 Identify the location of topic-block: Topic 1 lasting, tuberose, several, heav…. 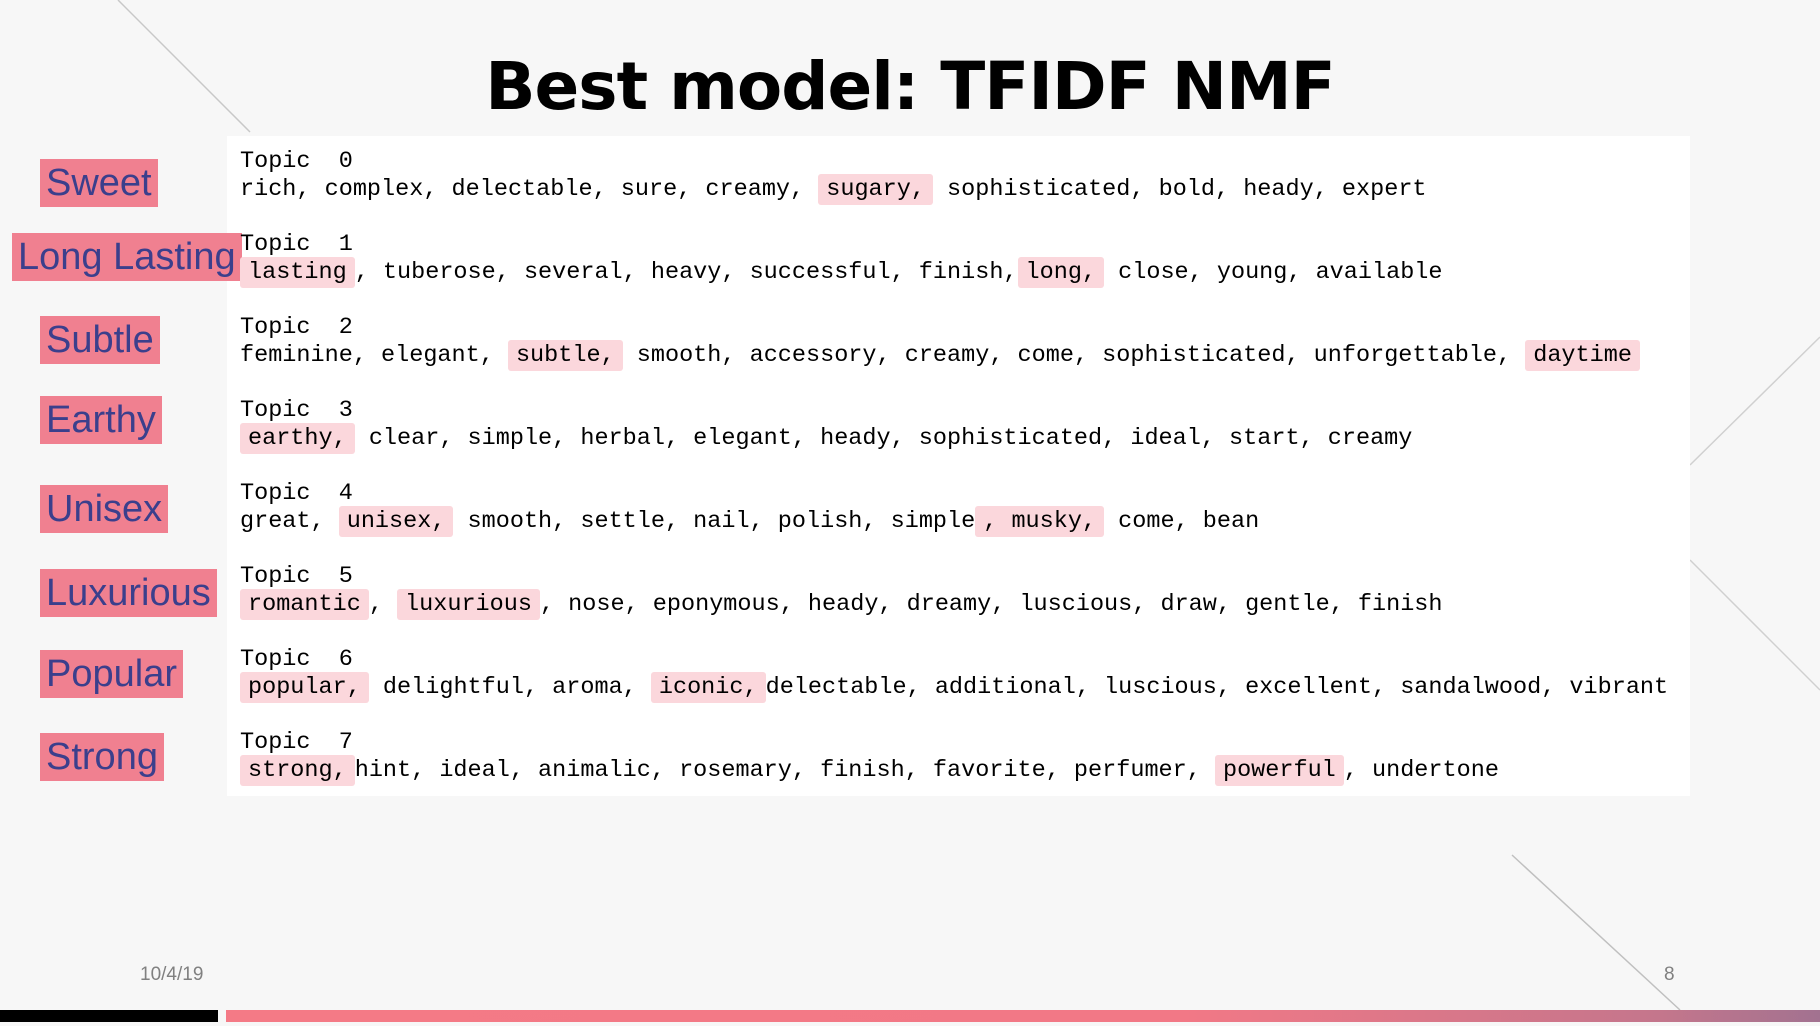
(841, 259).